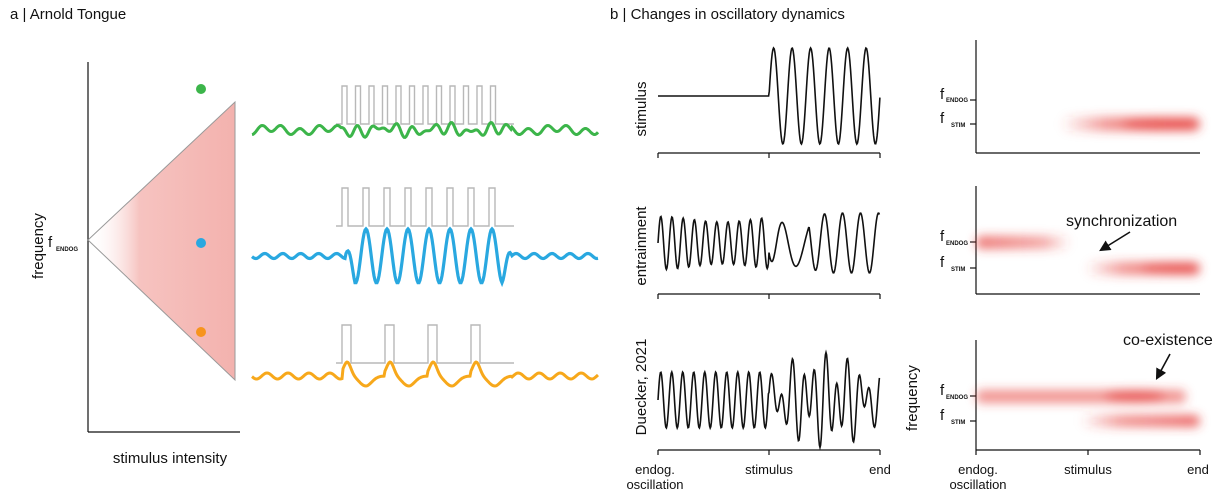 The height and width of the screenshot is (494, 1221). I want to click on oscillation-trace-green, so click(425, 129).